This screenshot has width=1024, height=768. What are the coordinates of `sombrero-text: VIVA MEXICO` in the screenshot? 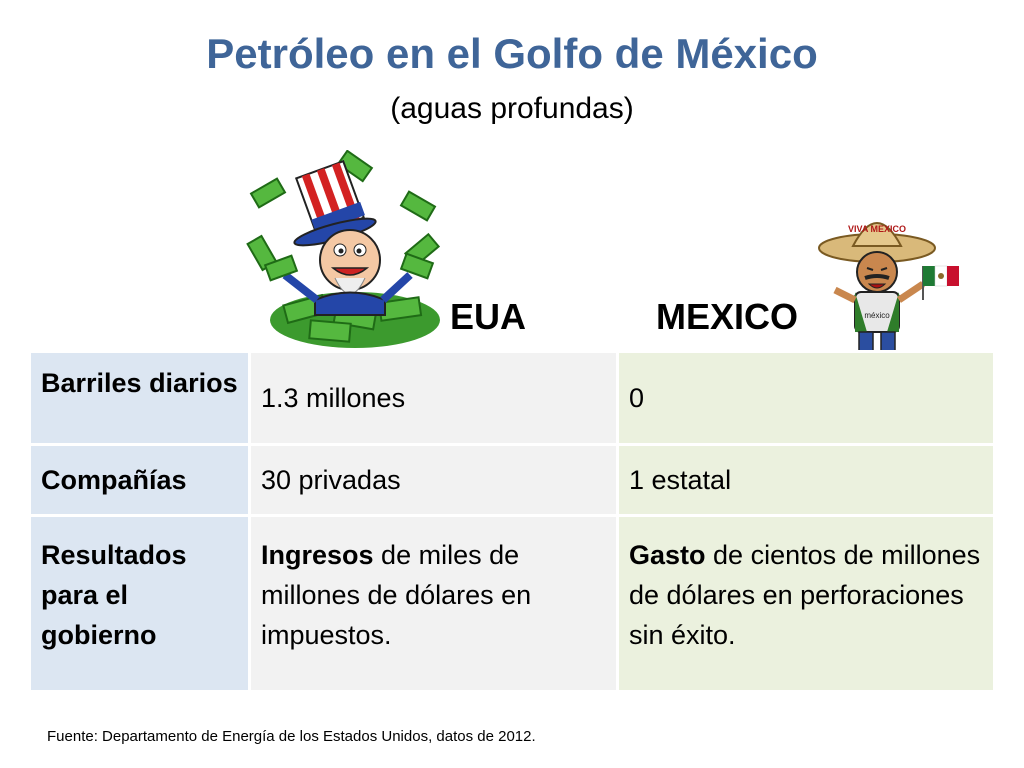 It's located at (877, 229).